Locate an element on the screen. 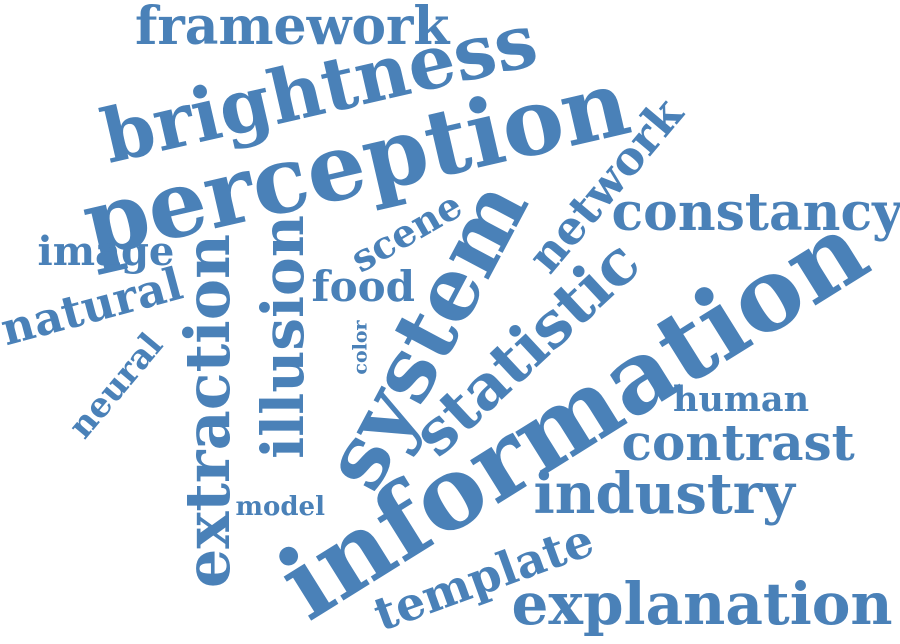 The image size is (900, 644). word-model: model is located at coordinates (280, 507).